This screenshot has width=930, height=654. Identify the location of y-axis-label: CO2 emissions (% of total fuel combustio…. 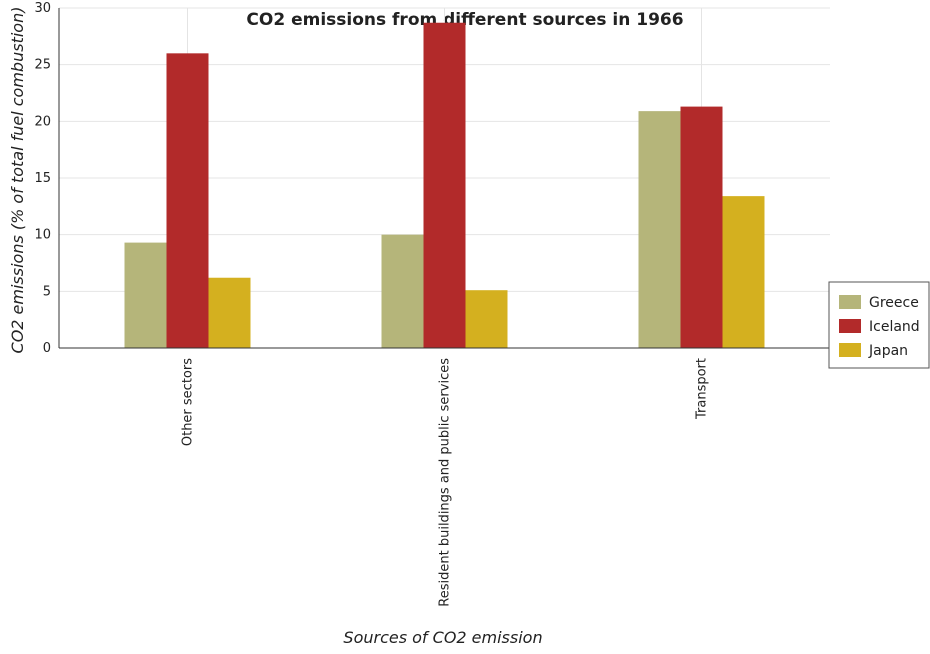
(17, 180).